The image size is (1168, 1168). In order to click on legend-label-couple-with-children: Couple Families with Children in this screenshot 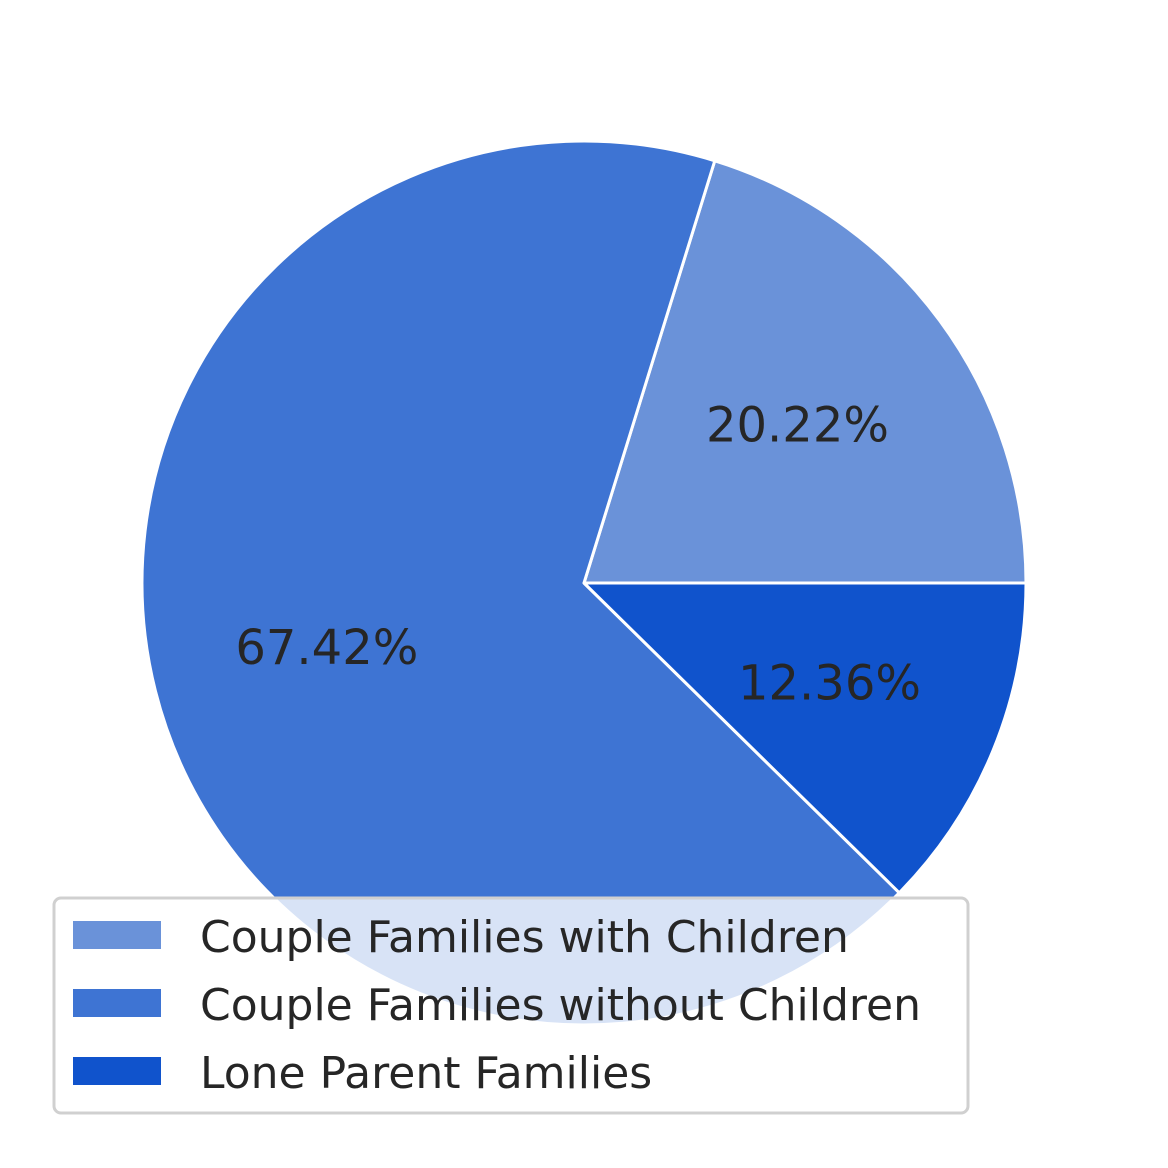, I will do `click(524, 937)`.